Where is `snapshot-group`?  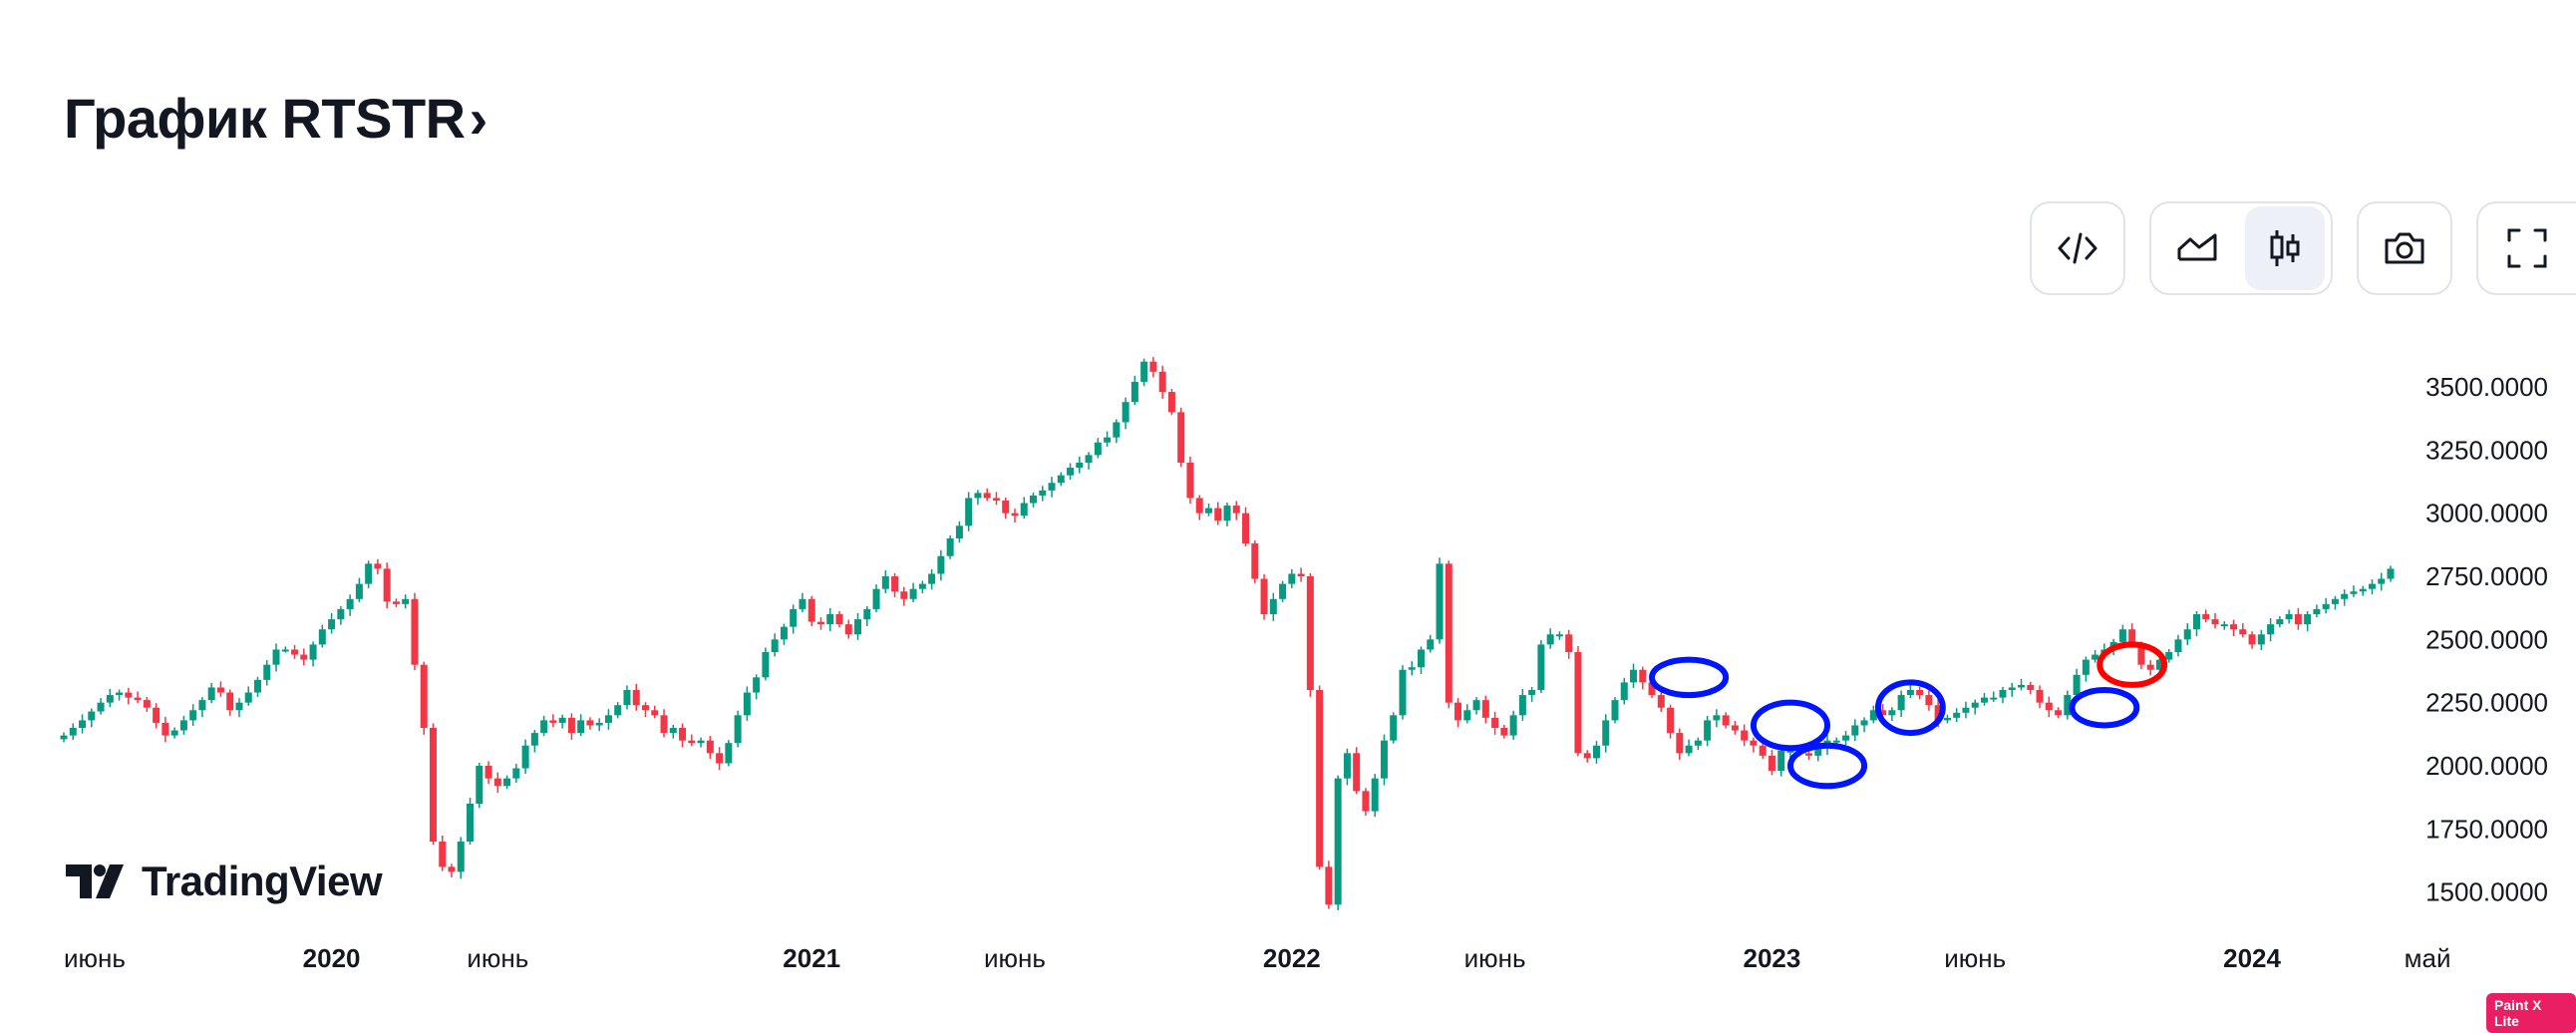
snapshot-group is located at coordinates (2404, 248).